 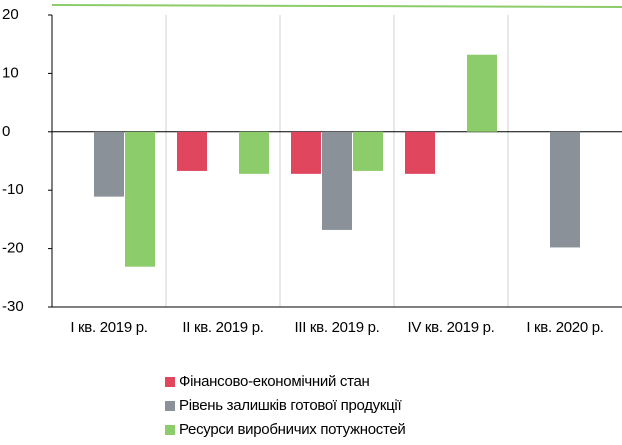 I want to click on legend-label: Фінансово-економічний стан, so click(x=274, y=381).